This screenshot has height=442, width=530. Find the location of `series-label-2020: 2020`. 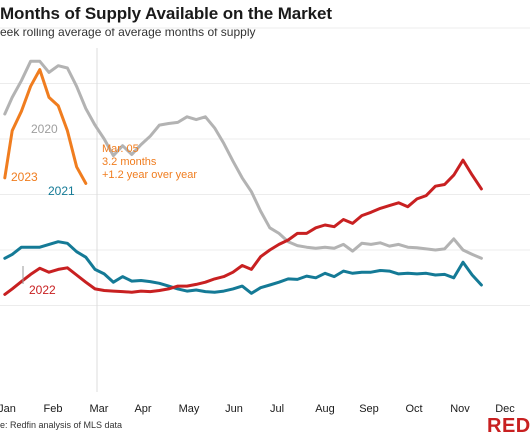

series-label-2020: 2020 is located at coordinates (44, 129).